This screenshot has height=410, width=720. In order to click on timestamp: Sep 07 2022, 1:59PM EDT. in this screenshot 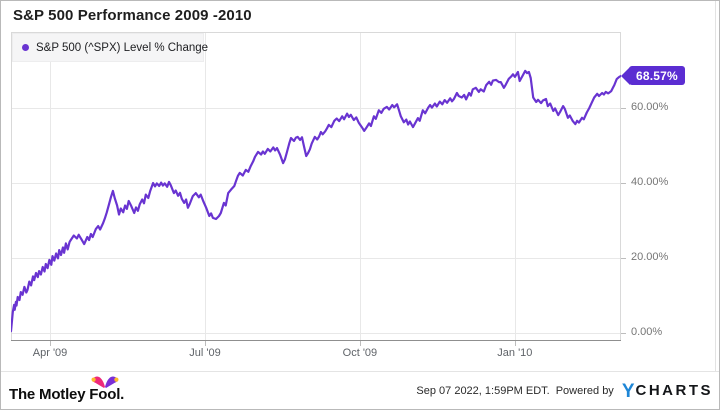, I will do `click(483, 391)`.